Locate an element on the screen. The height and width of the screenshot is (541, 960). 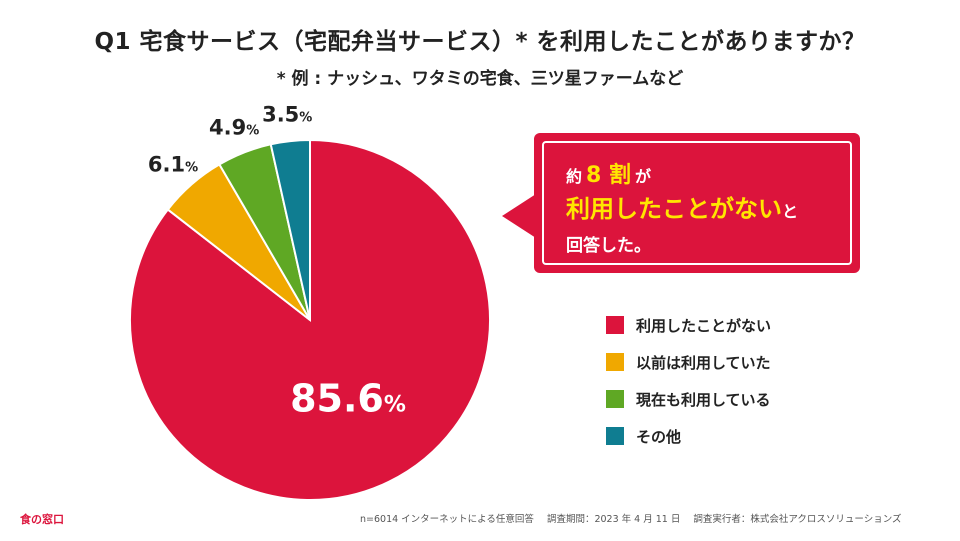
legend-label-2: 現在も利用している is located at coordinates (703, 400).